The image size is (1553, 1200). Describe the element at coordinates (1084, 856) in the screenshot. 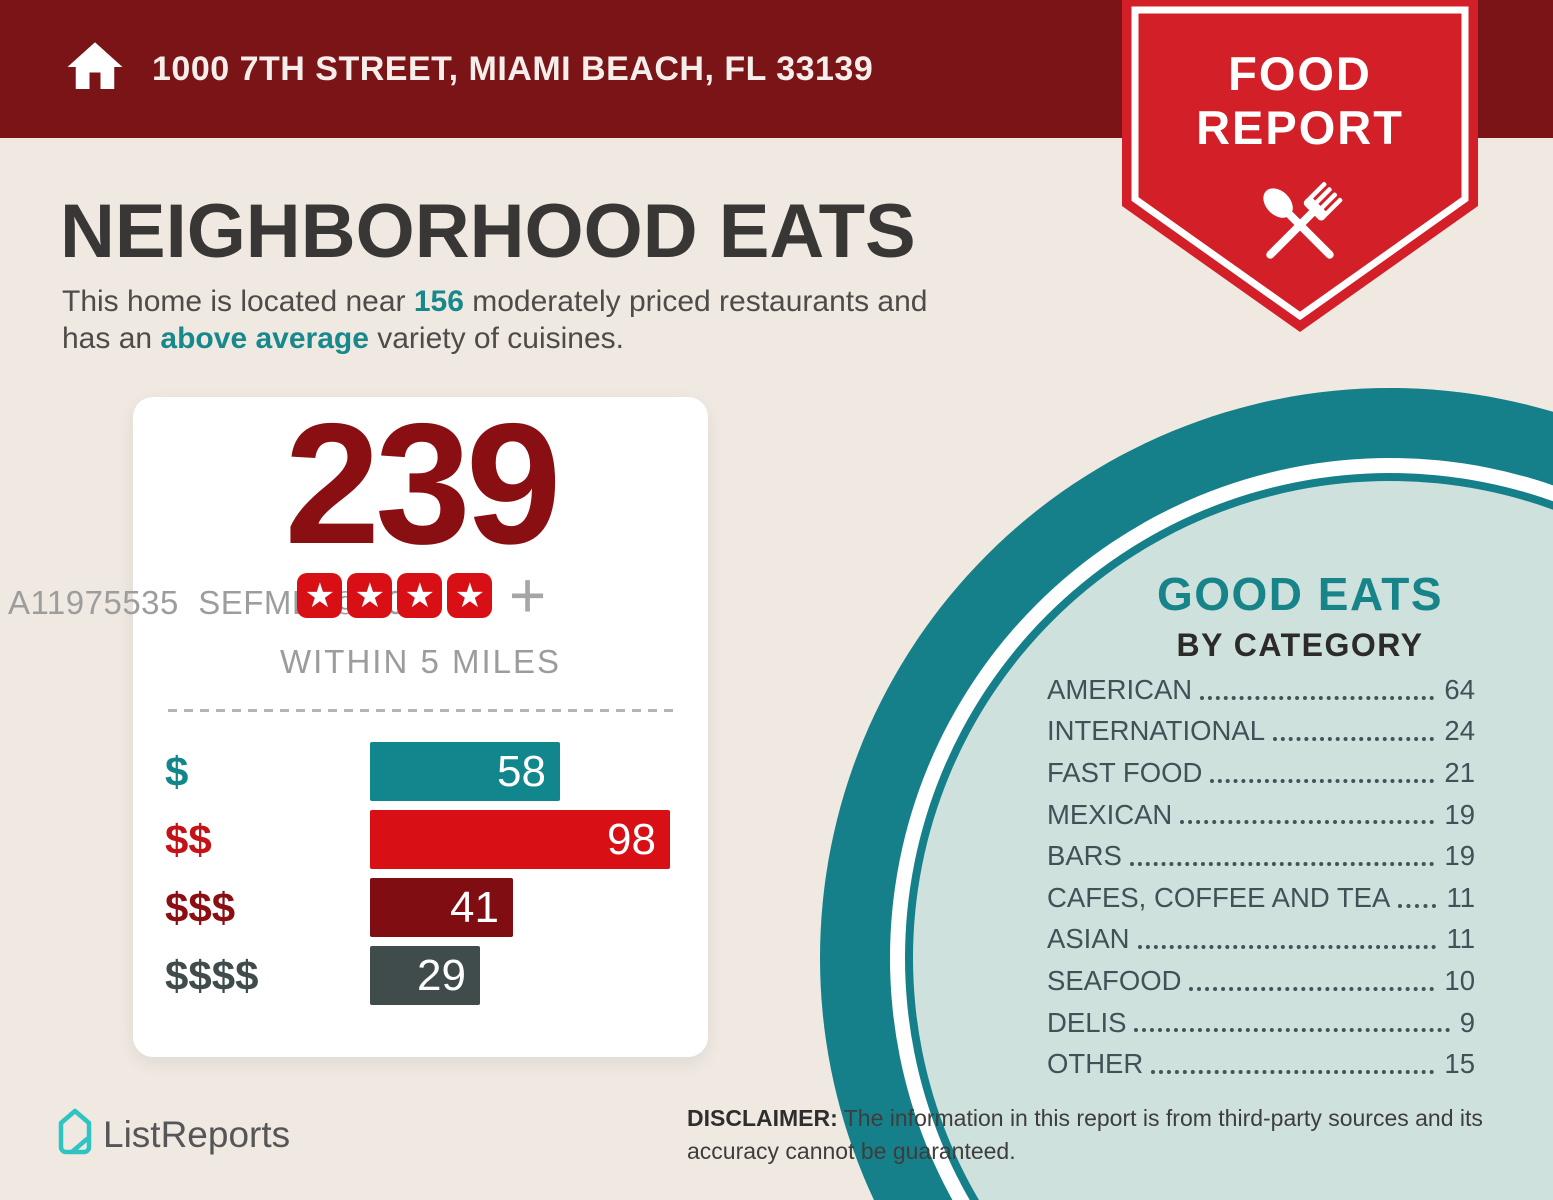

I see `category-label: BARS` at that location.